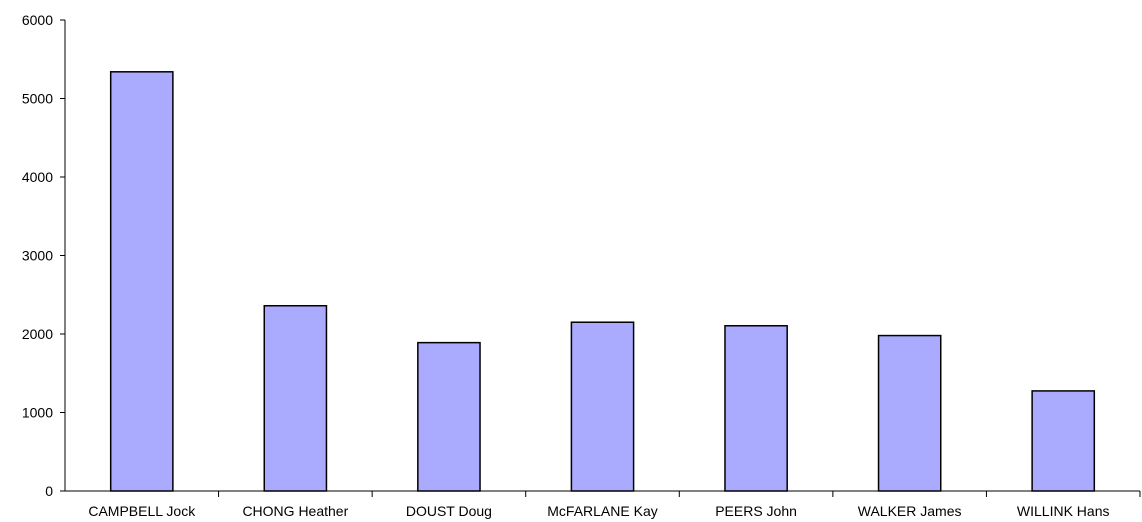  What do you see at coordinates (37, 256) in the screenshot?
I see `y-tick-label: 3000` at bounding box center [37, 256].